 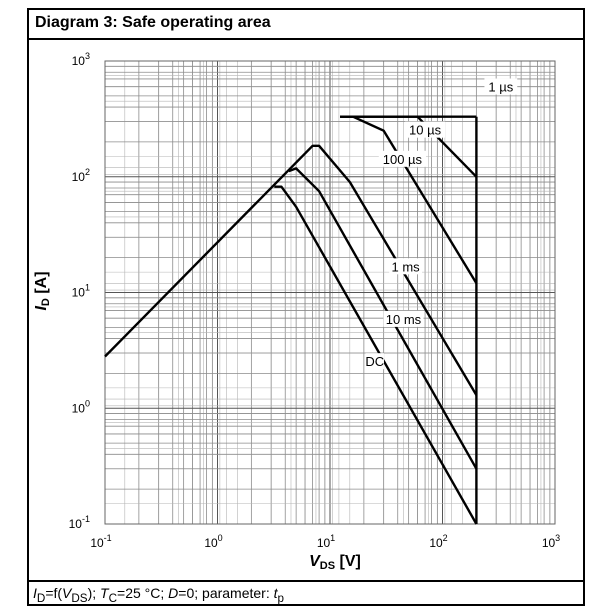 What do you see at coordinates (100, 541) in the screenshot?
I see `x-tick-label: 10⁻¹` at bounding box center [100, 541].